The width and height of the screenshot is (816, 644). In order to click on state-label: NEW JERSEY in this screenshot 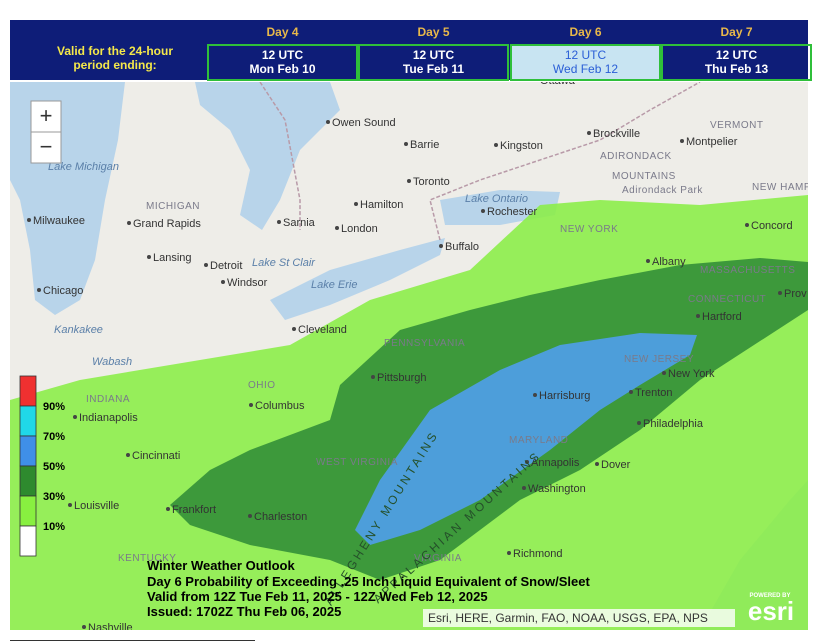, I will do `click(659, 359)`.